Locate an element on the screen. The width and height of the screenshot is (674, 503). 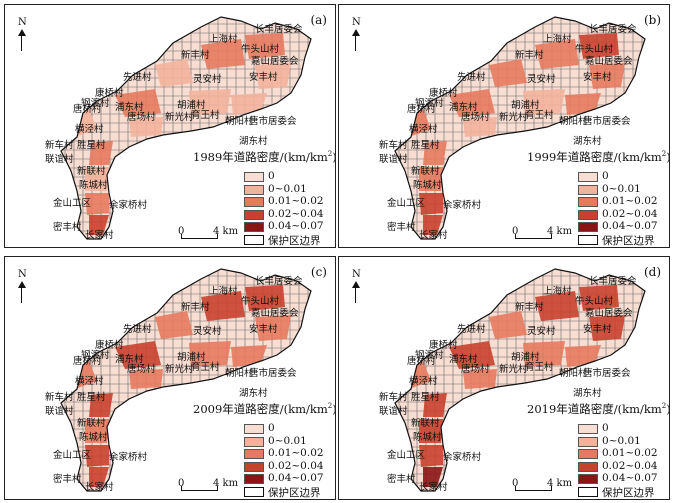
scale-zero-label: 0 is located at coordinates (515, 231).